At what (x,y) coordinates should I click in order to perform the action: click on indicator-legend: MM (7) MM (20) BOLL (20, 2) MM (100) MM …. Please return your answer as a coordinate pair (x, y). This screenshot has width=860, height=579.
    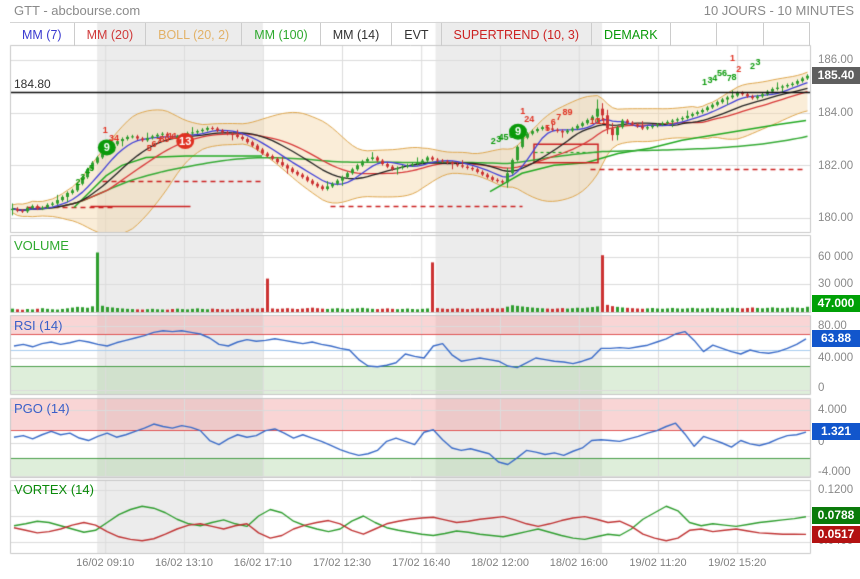
    Looking at the image, I should click on (410, 34).